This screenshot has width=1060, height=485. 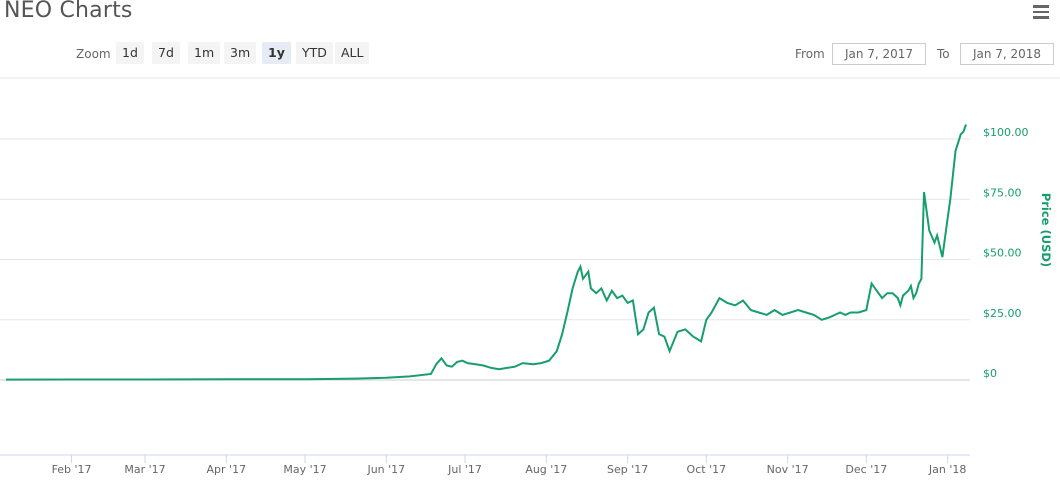 What do you see at coordinates (72, 469) in the screenshot?
I see `x-tick-label: Feb '17` at bounding box center [72, 469].